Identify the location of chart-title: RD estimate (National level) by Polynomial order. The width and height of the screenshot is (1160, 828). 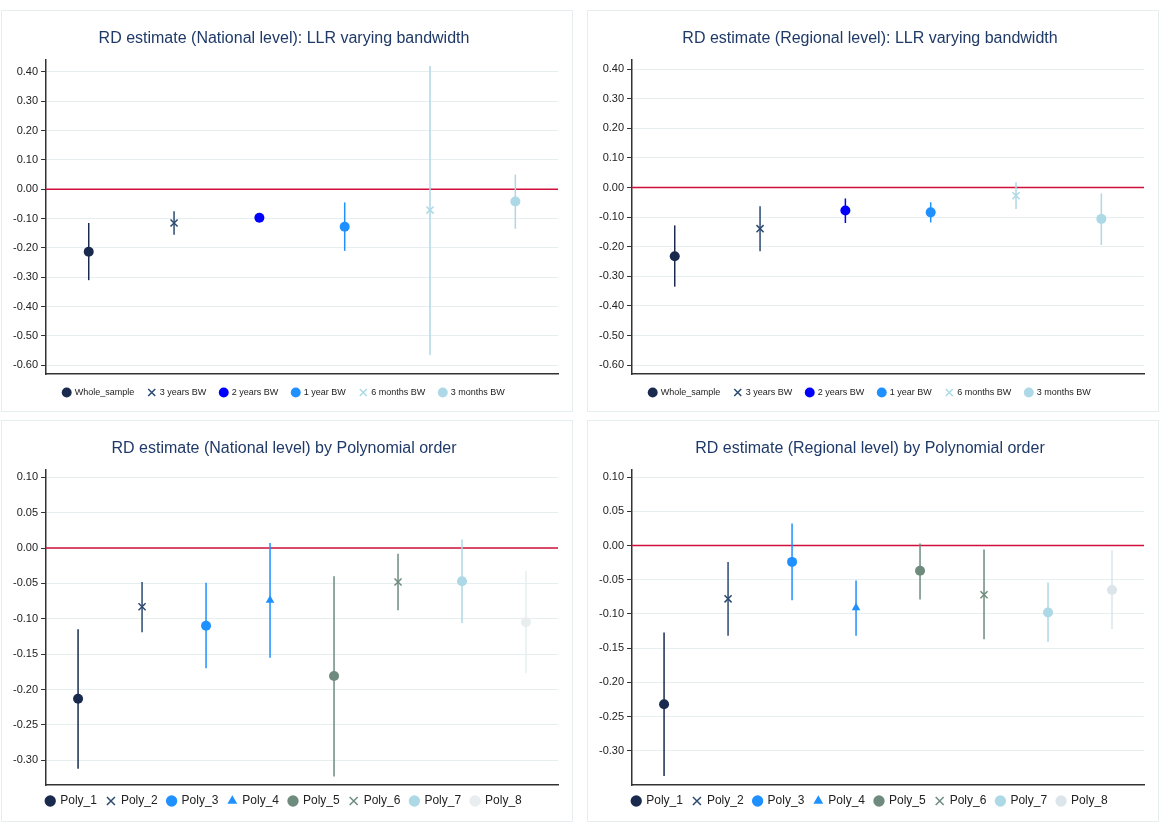
(284, 448).